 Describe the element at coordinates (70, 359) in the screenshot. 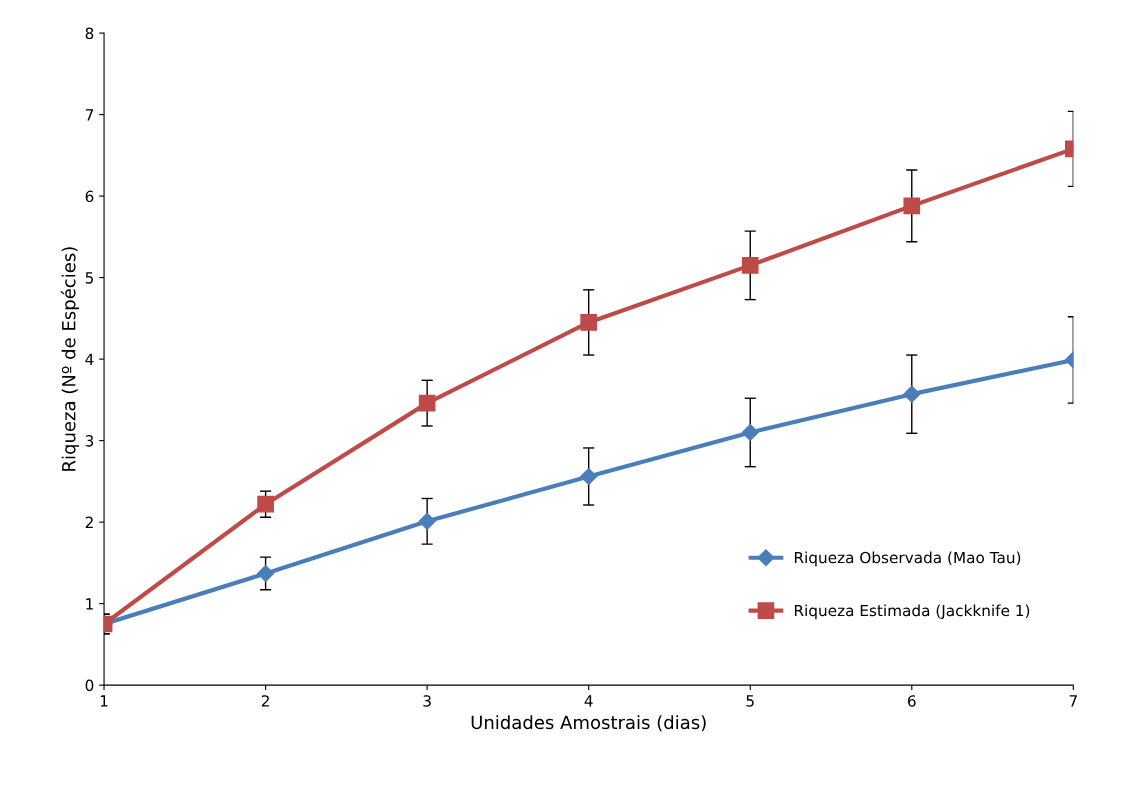

I see `y-axis-title: Riqueza (Nº de Espécies)` at that location.